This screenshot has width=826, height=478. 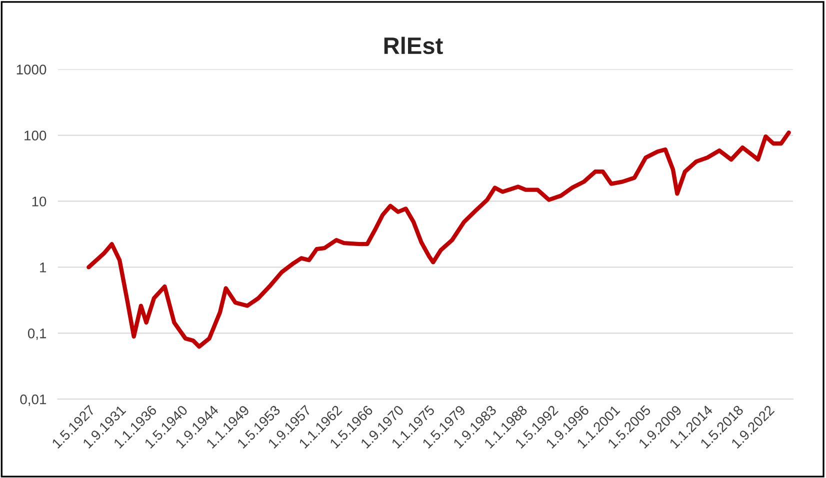 What do you see at coordinates (37, 334) in the screenshot?
I see `y-tick-label: 0,1` at bounding box center [37, 334].